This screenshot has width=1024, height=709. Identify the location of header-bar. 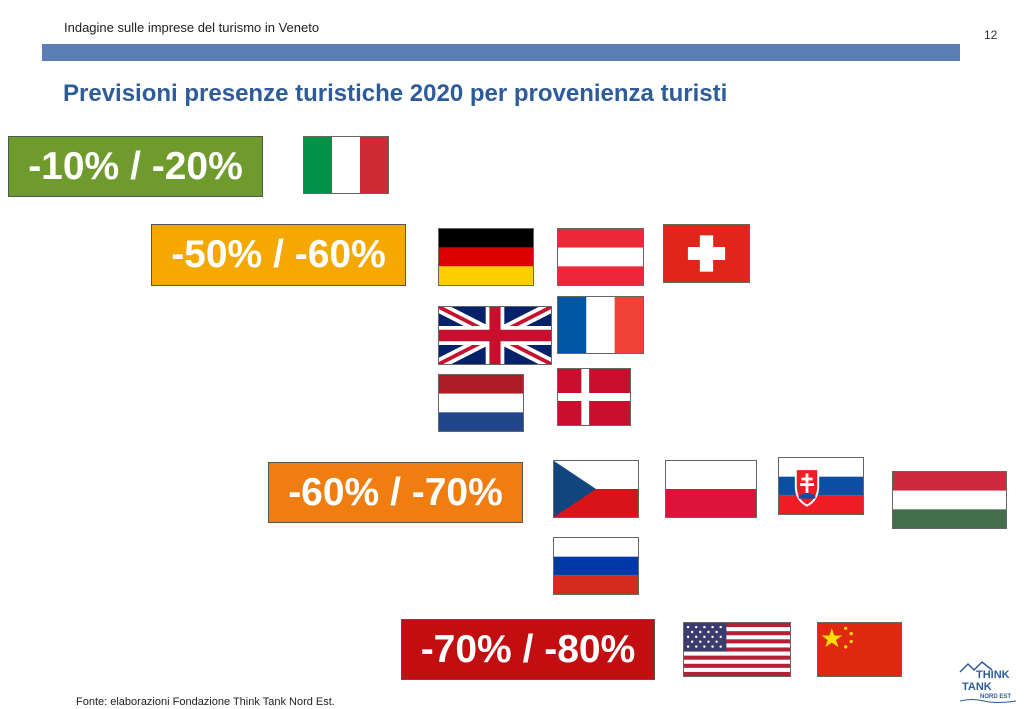
(501, 52).